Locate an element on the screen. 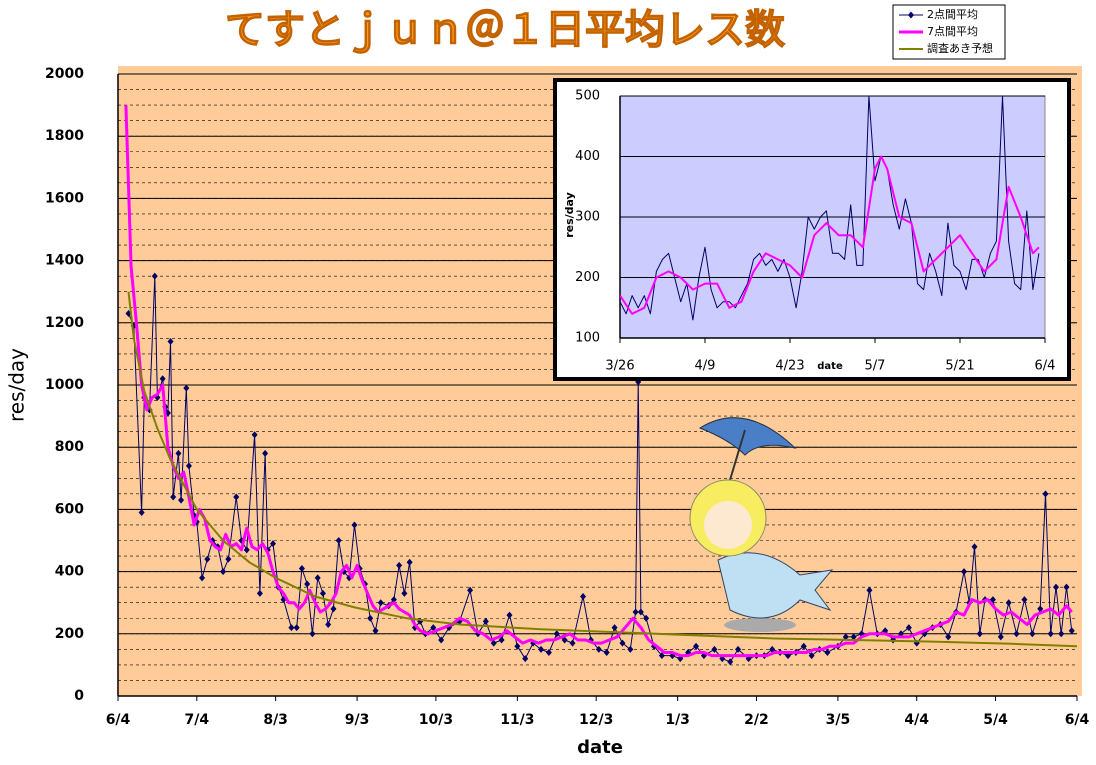  y-tick-label: 200 is located at coordinates (69, 634).